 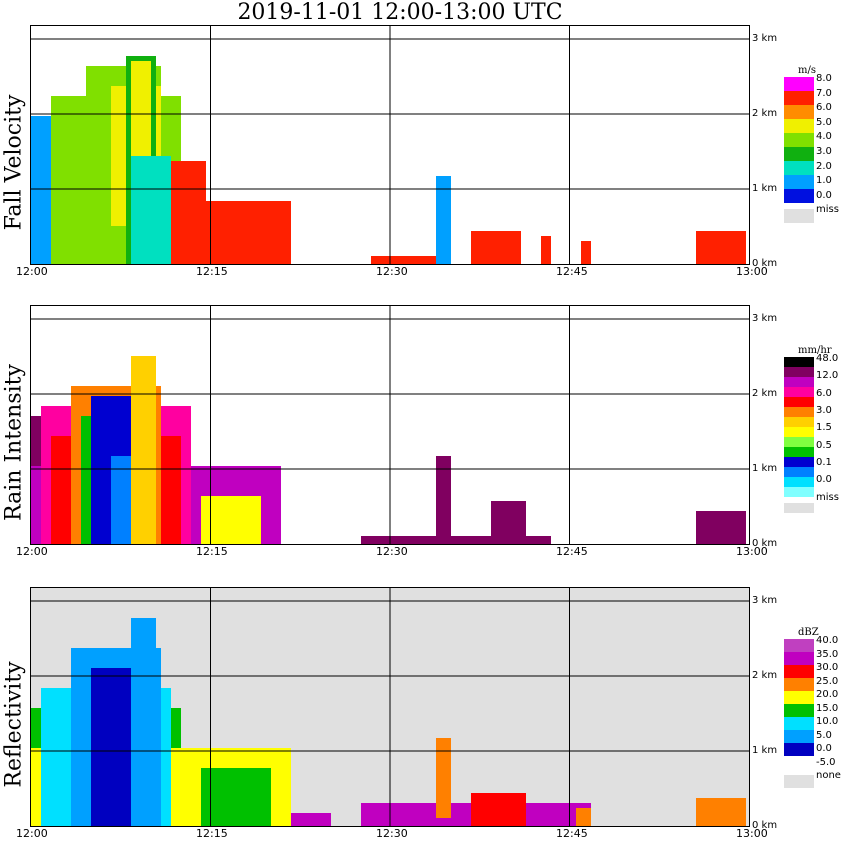 I want to click on colorbar-label: 30.0, so click(x=827, y=668).